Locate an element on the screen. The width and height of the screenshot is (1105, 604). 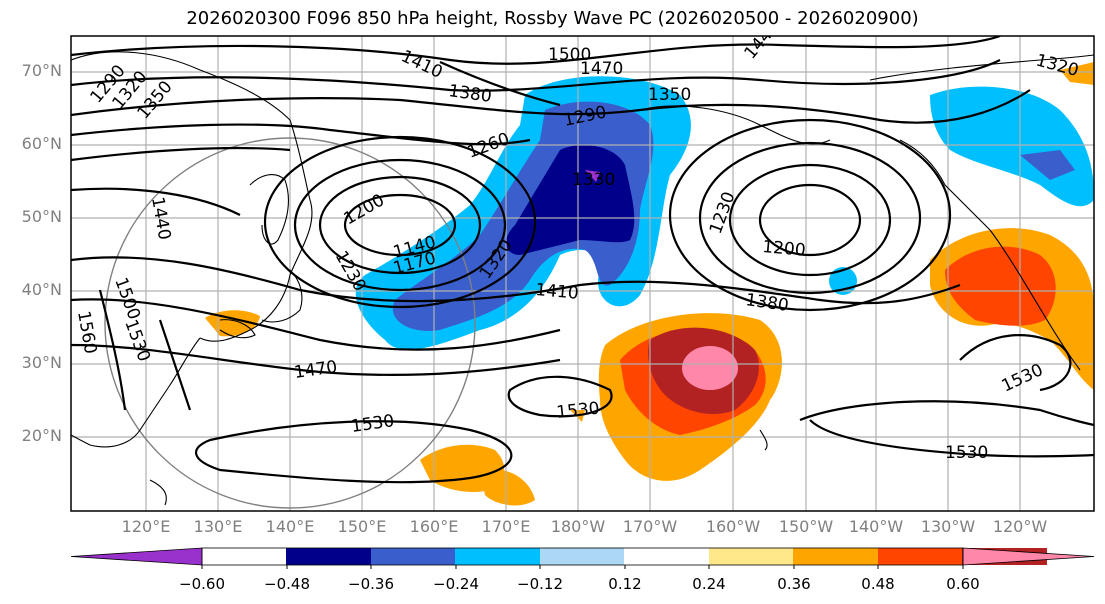
colorbar-border is located at coordinates (582, 556).